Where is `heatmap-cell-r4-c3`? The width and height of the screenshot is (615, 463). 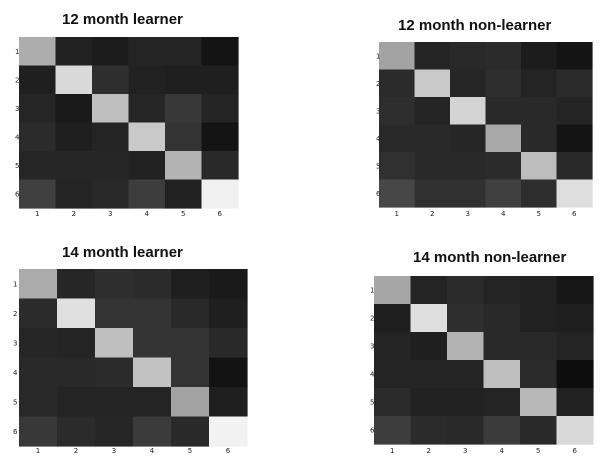
heatmap-cell-r4-c3 is located at coordinates (111, 137).